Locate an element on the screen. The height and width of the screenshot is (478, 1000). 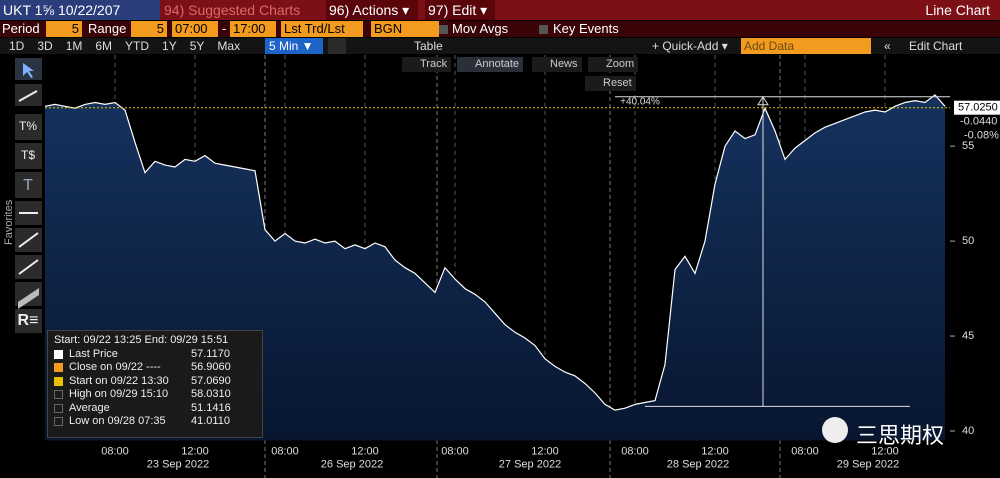
period-field: 5 is located at coordinates (64, 29).